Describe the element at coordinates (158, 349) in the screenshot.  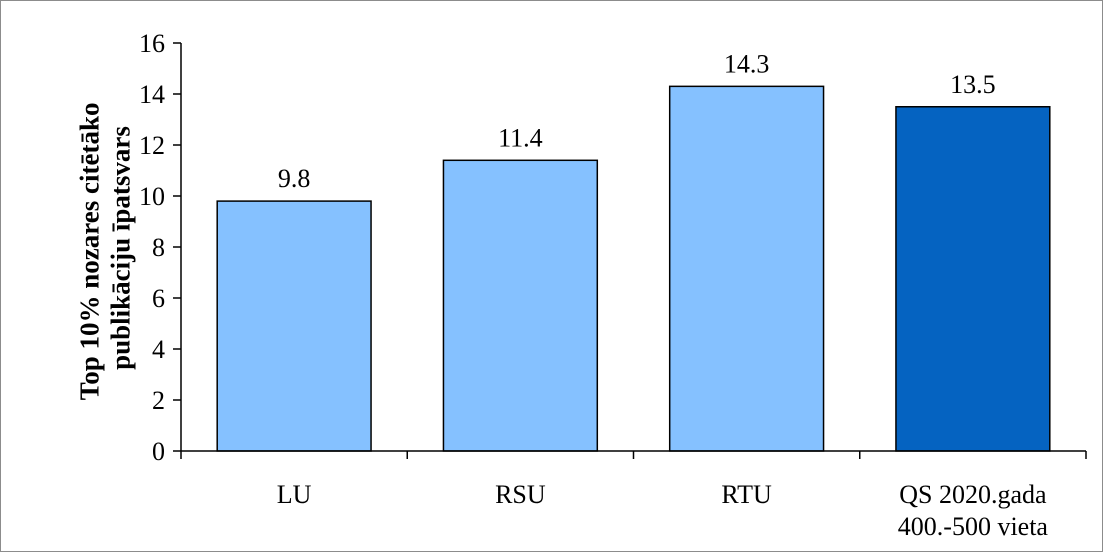
I see `y-tick-label: 4` at that location.